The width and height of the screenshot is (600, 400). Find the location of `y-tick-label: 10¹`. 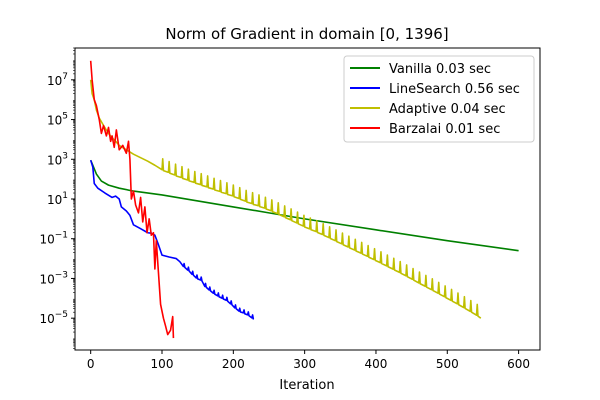

y-tick-label: 10¹ is located at coordinates (57, 199).